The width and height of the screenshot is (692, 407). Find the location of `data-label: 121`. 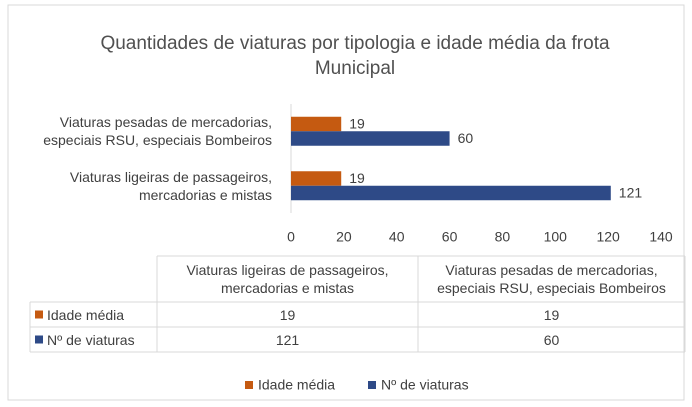

data-label: 121 is located at coordinates (631, 193).